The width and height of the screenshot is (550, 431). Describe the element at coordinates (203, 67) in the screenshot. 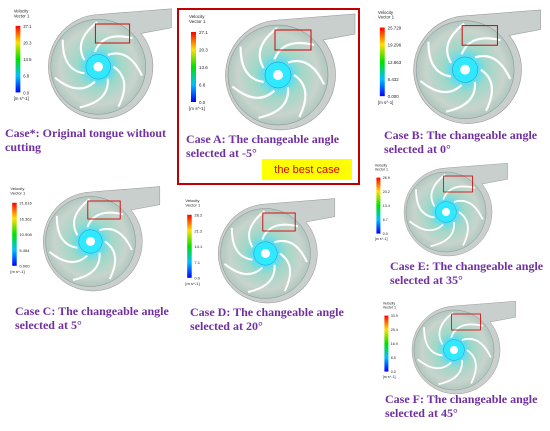

I see `colorbar-tick: 13.6` at that location.